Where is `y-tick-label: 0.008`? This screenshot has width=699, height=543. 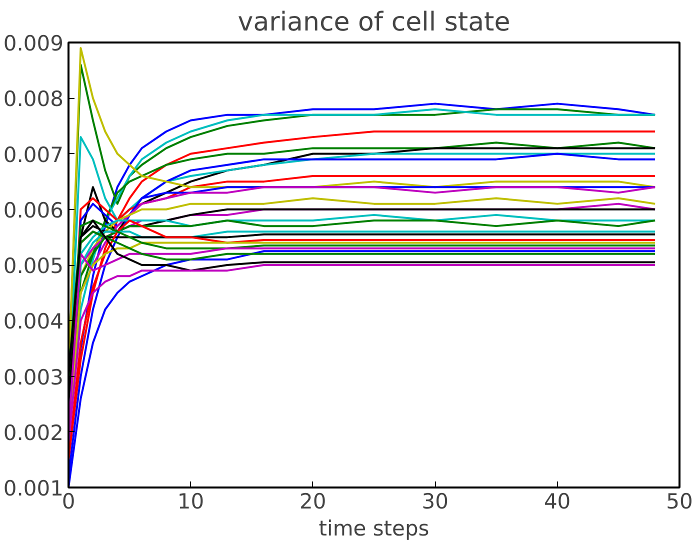
y-tick-label: 0.008 is located at coordinates (33, 99).